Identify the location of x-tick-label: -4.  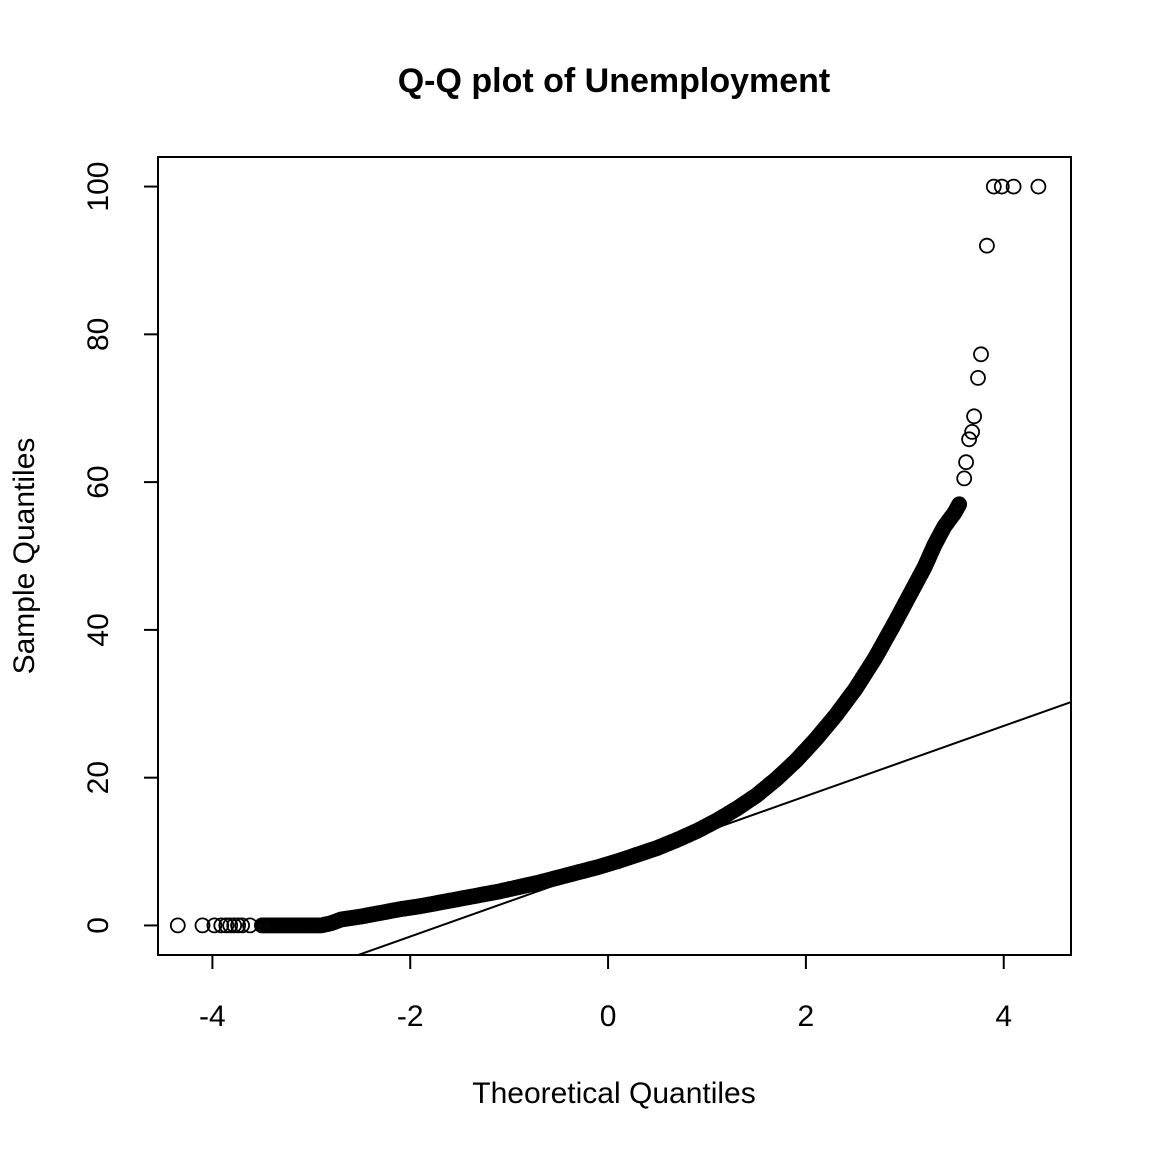
(212, 1016).